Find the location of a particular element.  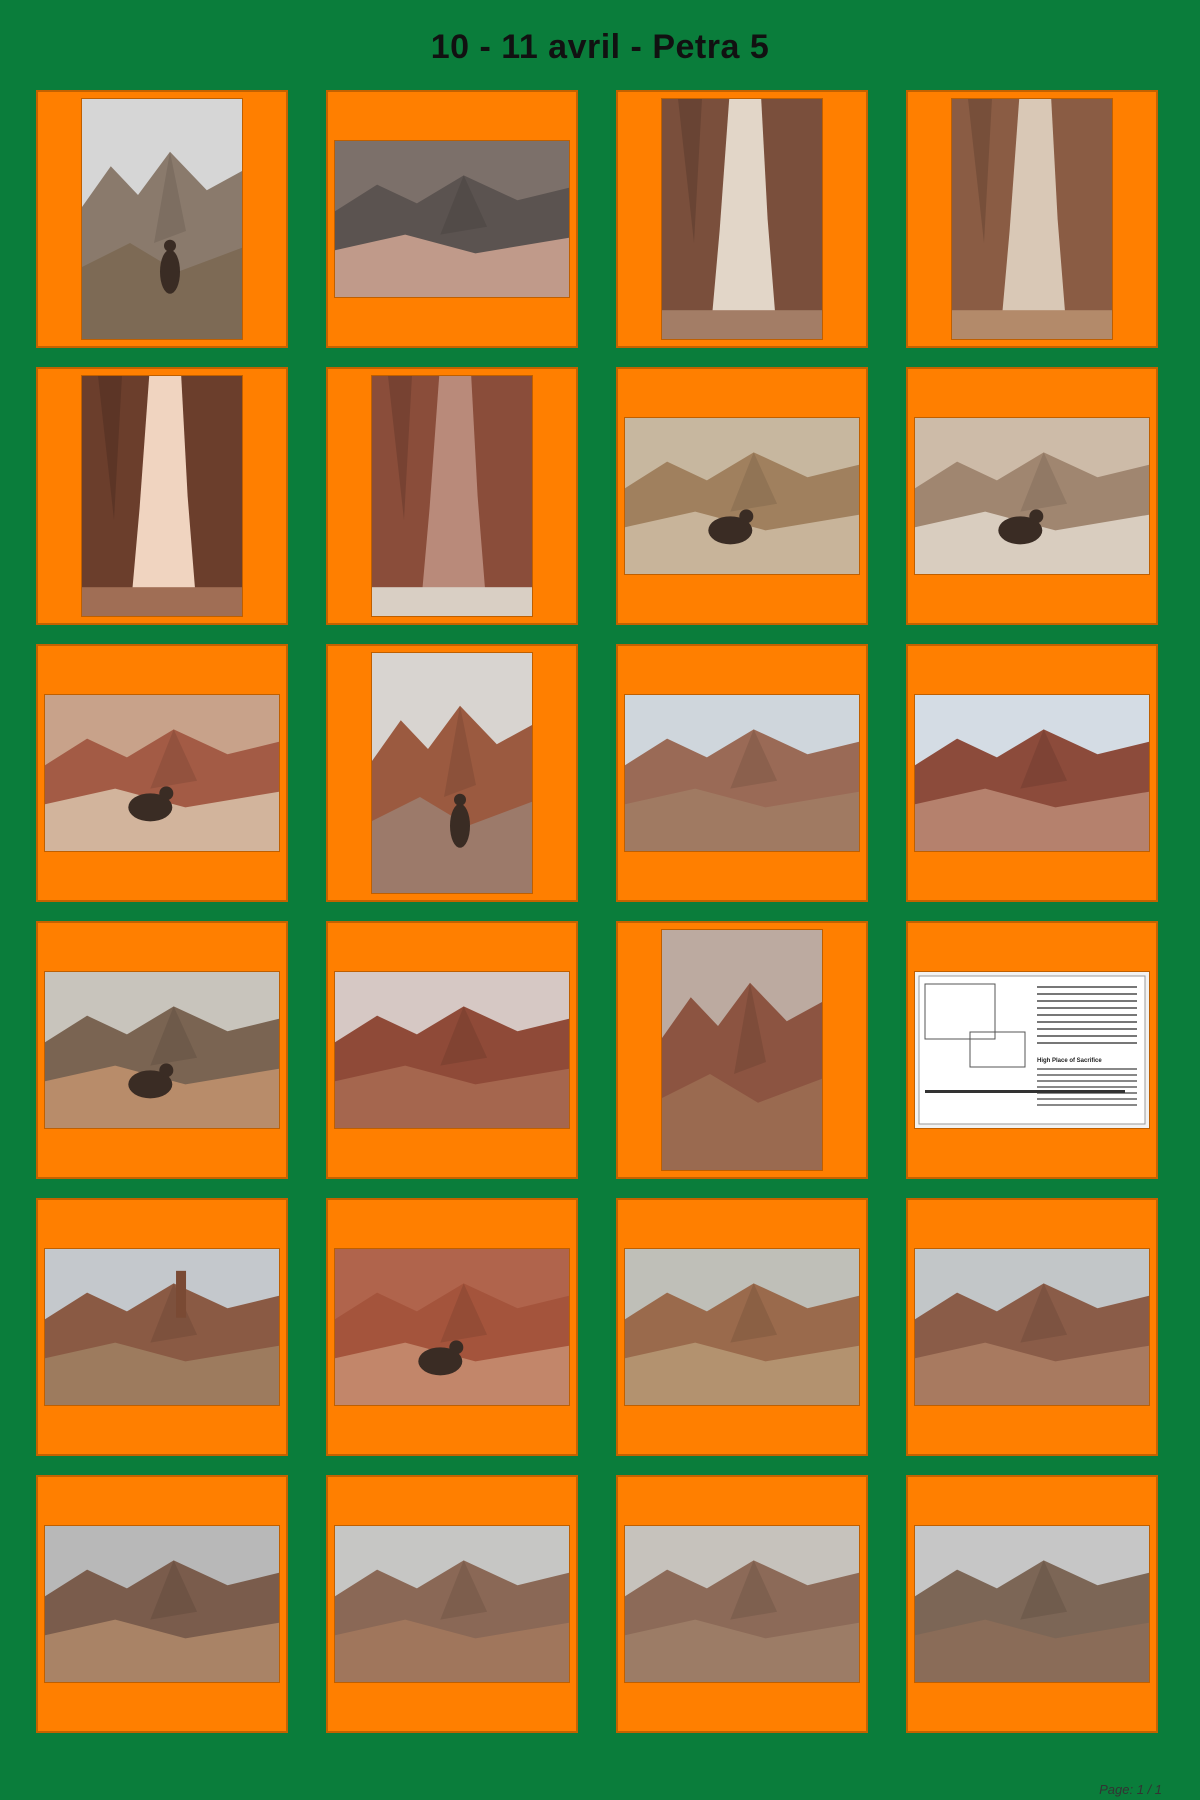

photo-frame: High Place of Sacrifice is located at coordinates (1032, 1050).